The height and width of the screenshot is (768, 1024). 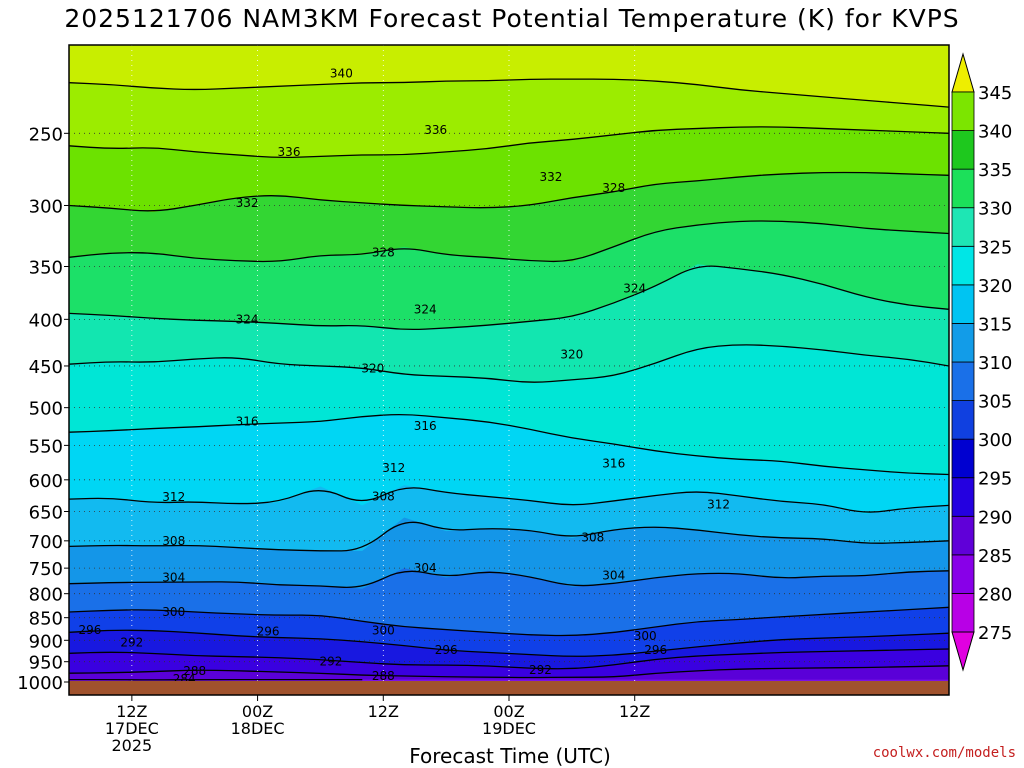 What do you see at coordinates (995, 479) in the screenshot?
I see `colorbar-label: 295` at bounding box center [995, 479].